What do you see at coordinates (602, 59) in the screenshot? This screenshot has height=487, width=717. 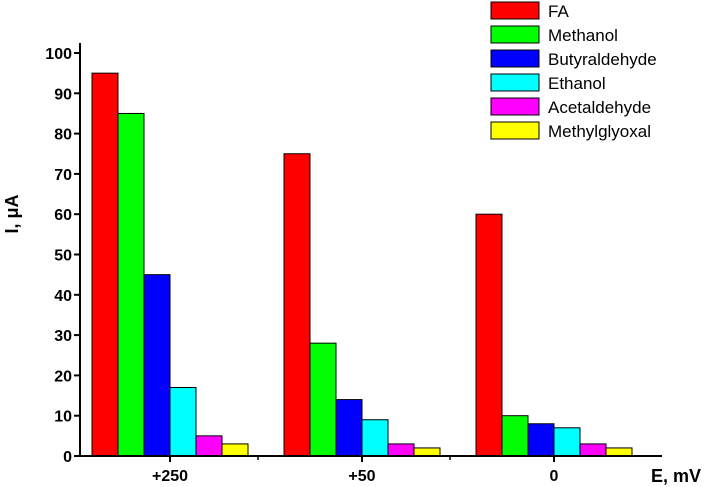 I see `legend-label: Butyraldehyde` at bounding box center [602, 59].